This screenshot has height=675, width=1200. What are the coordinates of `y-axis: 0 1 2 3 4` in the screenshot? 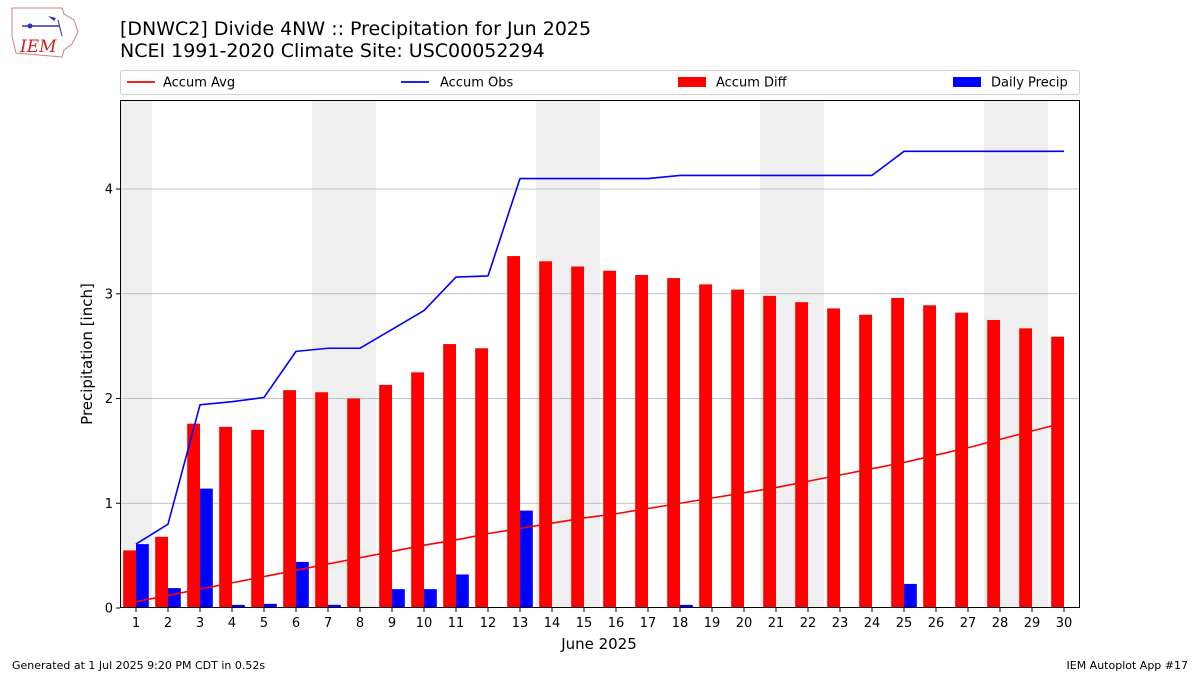 It's located at (112, 400).